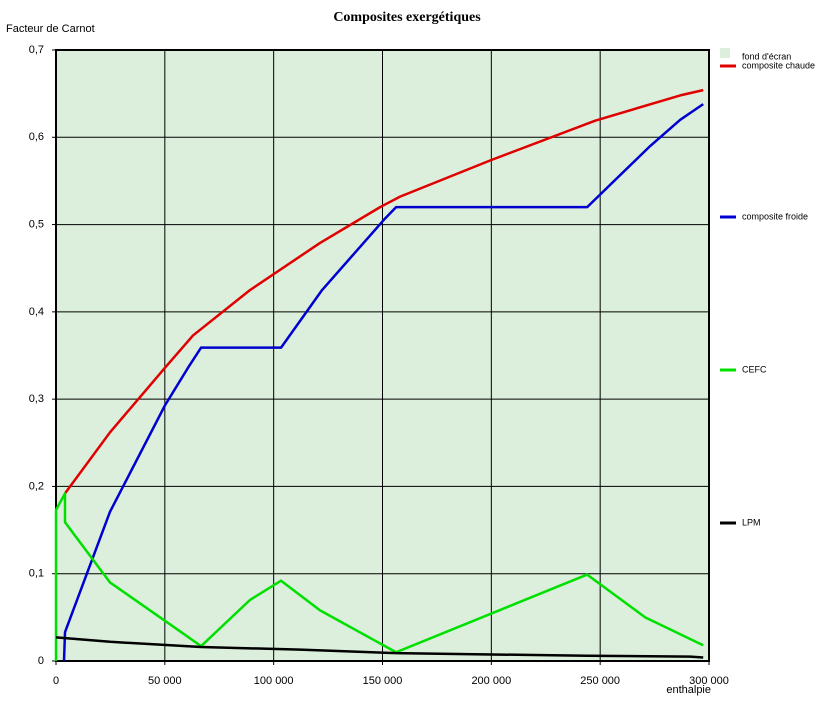  I want to click on x-tick-label: 200 000, so click(491, 681).